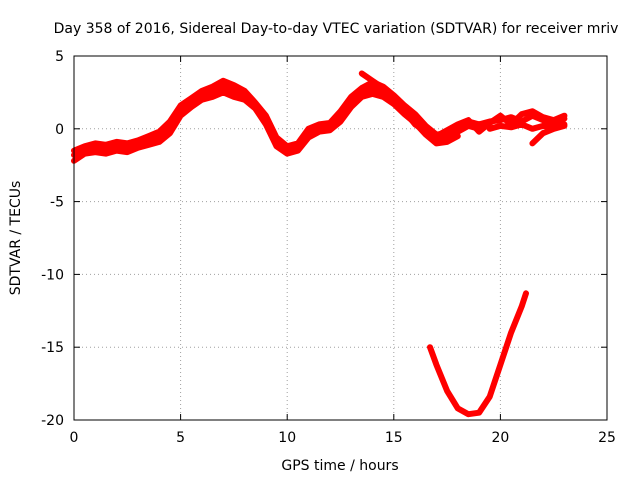 Image resolution: width=640 pixels, height=480 pixels. I want to click on x-tick-label: 15, so click(394, 438).